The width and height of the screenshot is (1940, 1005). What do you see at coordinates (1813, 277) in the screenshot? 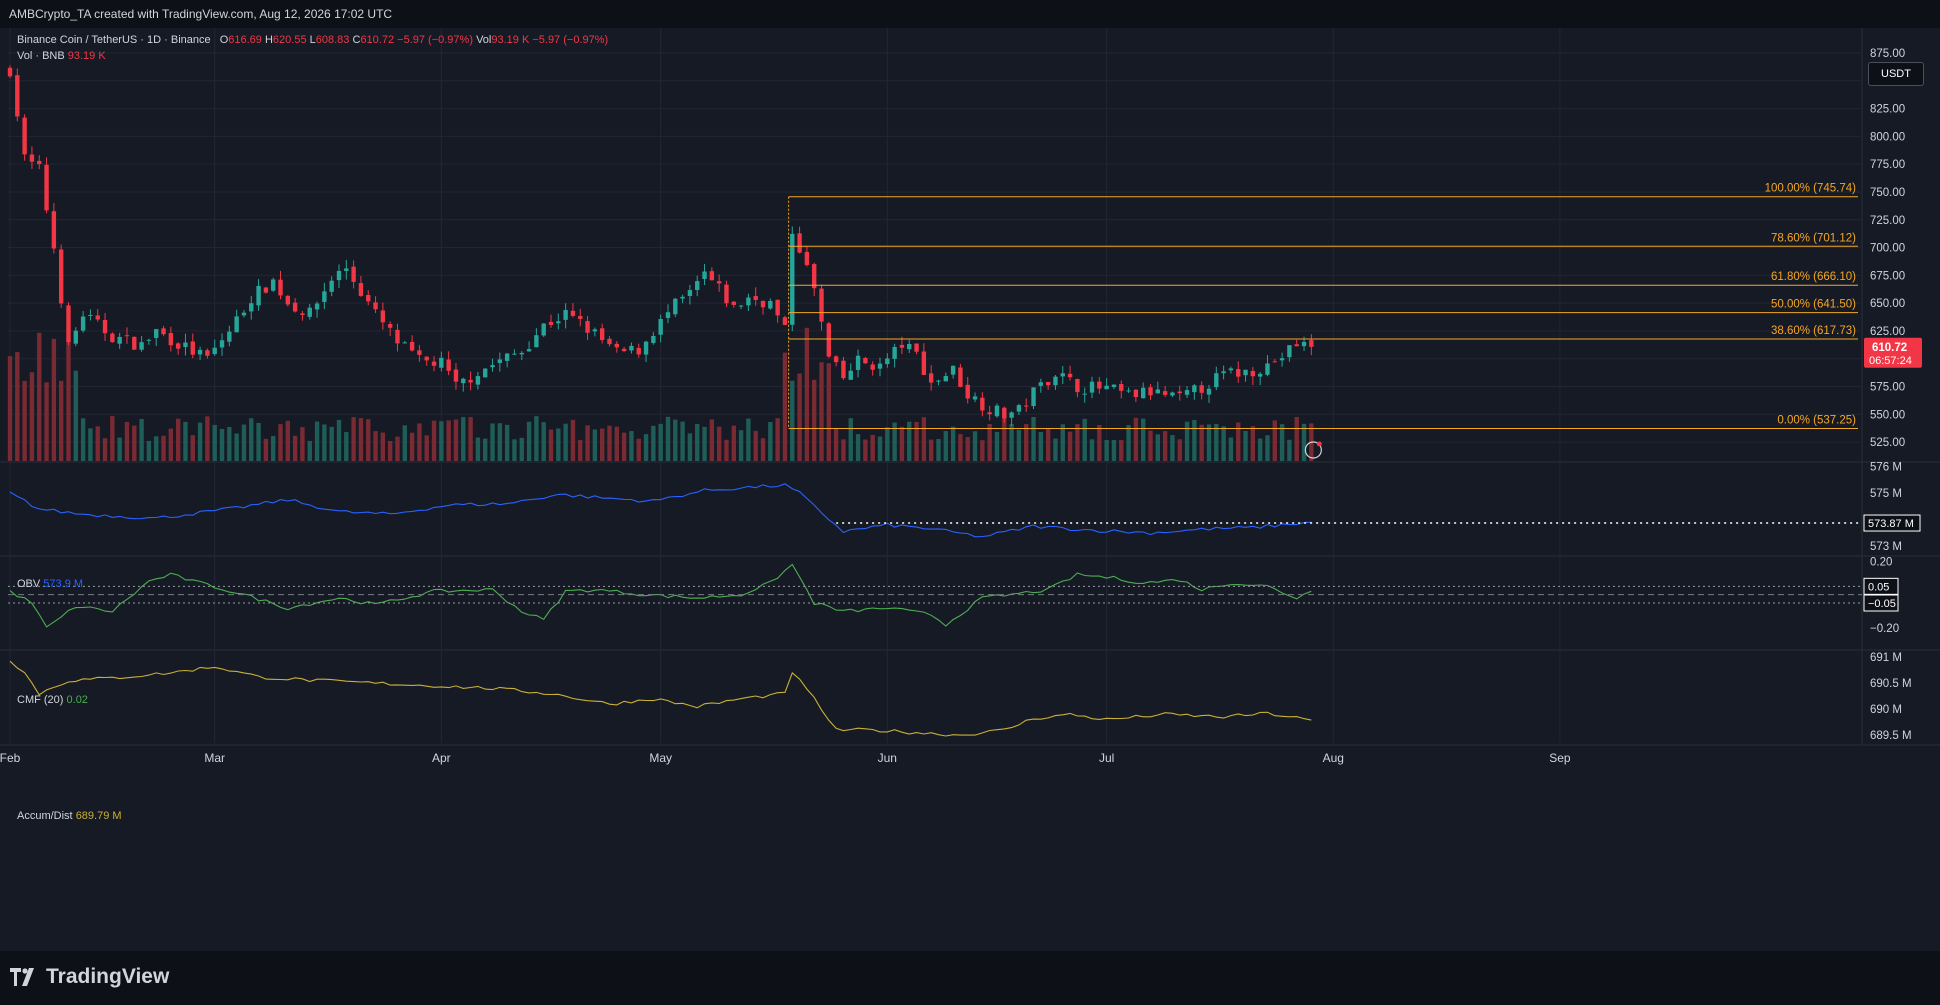
I see `fib-level-label: 61.80% (666.10)` at bounding box center [1813, 277].